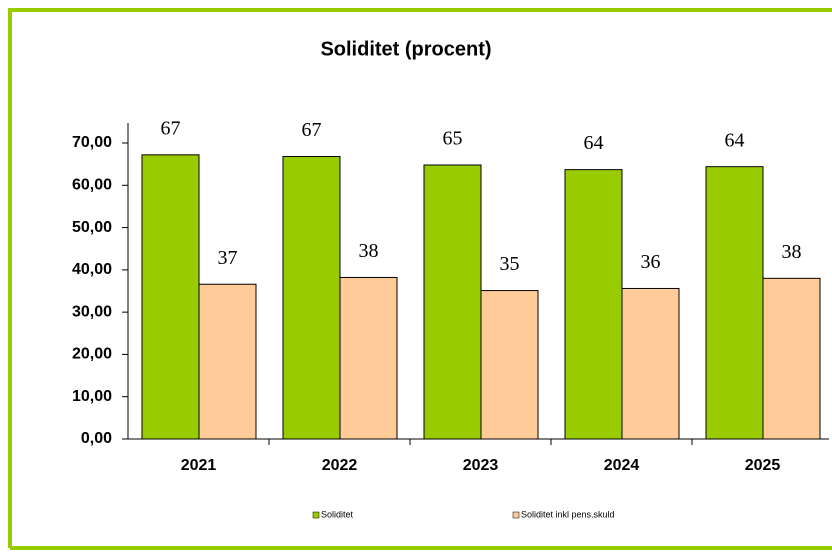 The width and height of the screenshot is (832, 557). What do you see at coordinates (510, 264) in the screenshot?
I see `value-label: 35` at bounding box center [510, 264].